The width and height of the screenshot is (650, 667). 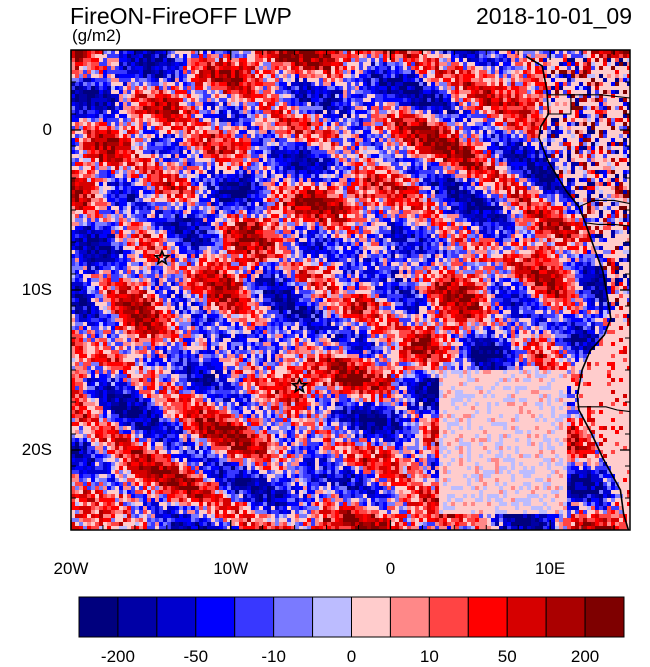 I want to click on colorbar, so click(x=351, y=617).